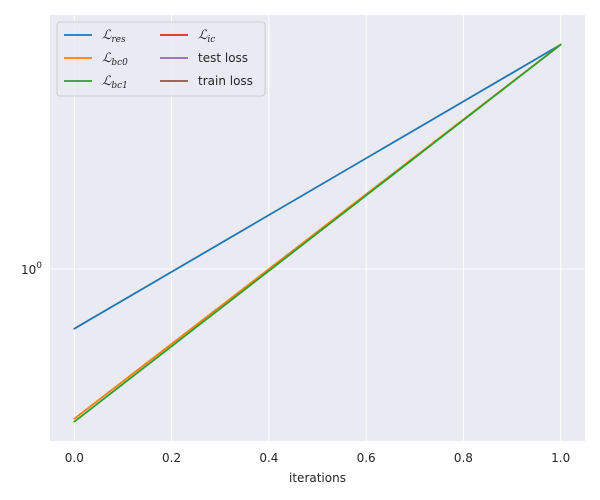 The image size is (600, 500). I want to click on y-tick-label: 100, so click(31, 269).